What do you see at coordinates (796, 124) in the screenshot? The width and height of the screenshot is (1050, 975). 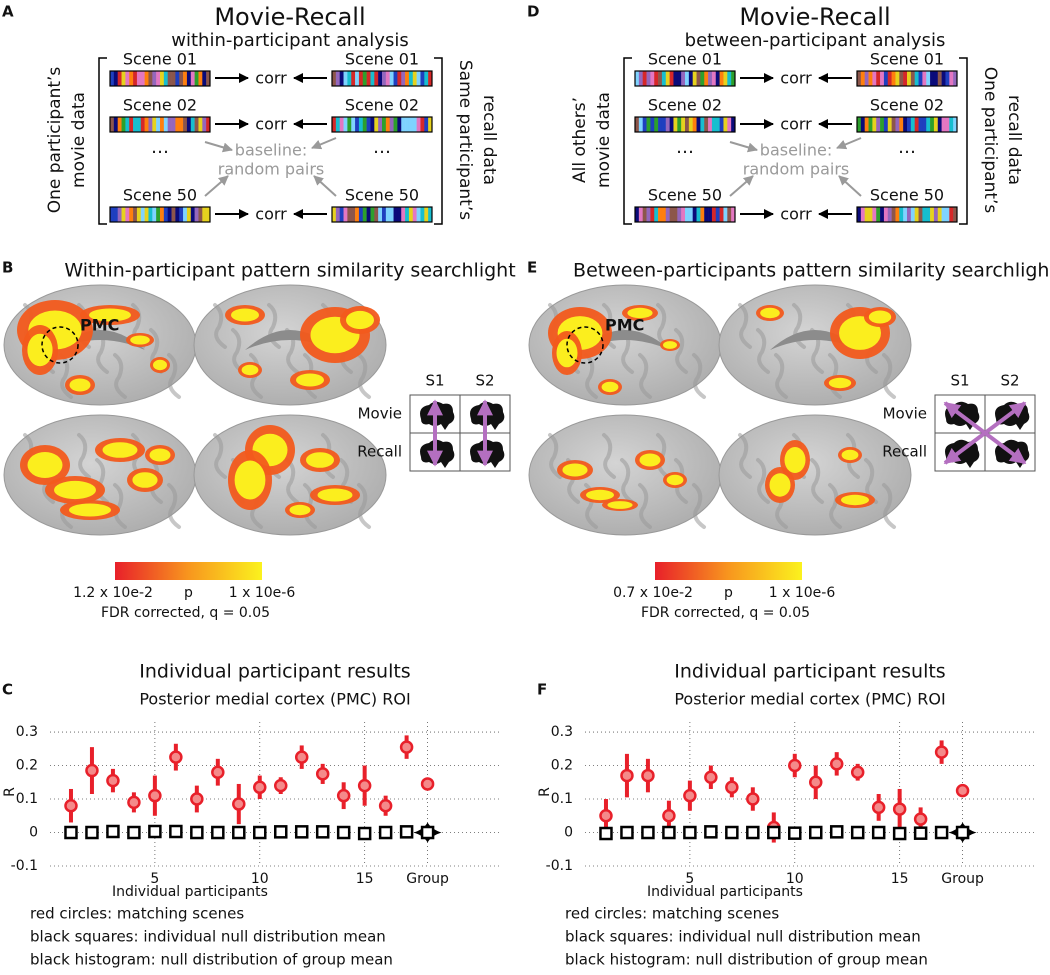 I see `corr-label: corr` at bounding box center [796, 124].